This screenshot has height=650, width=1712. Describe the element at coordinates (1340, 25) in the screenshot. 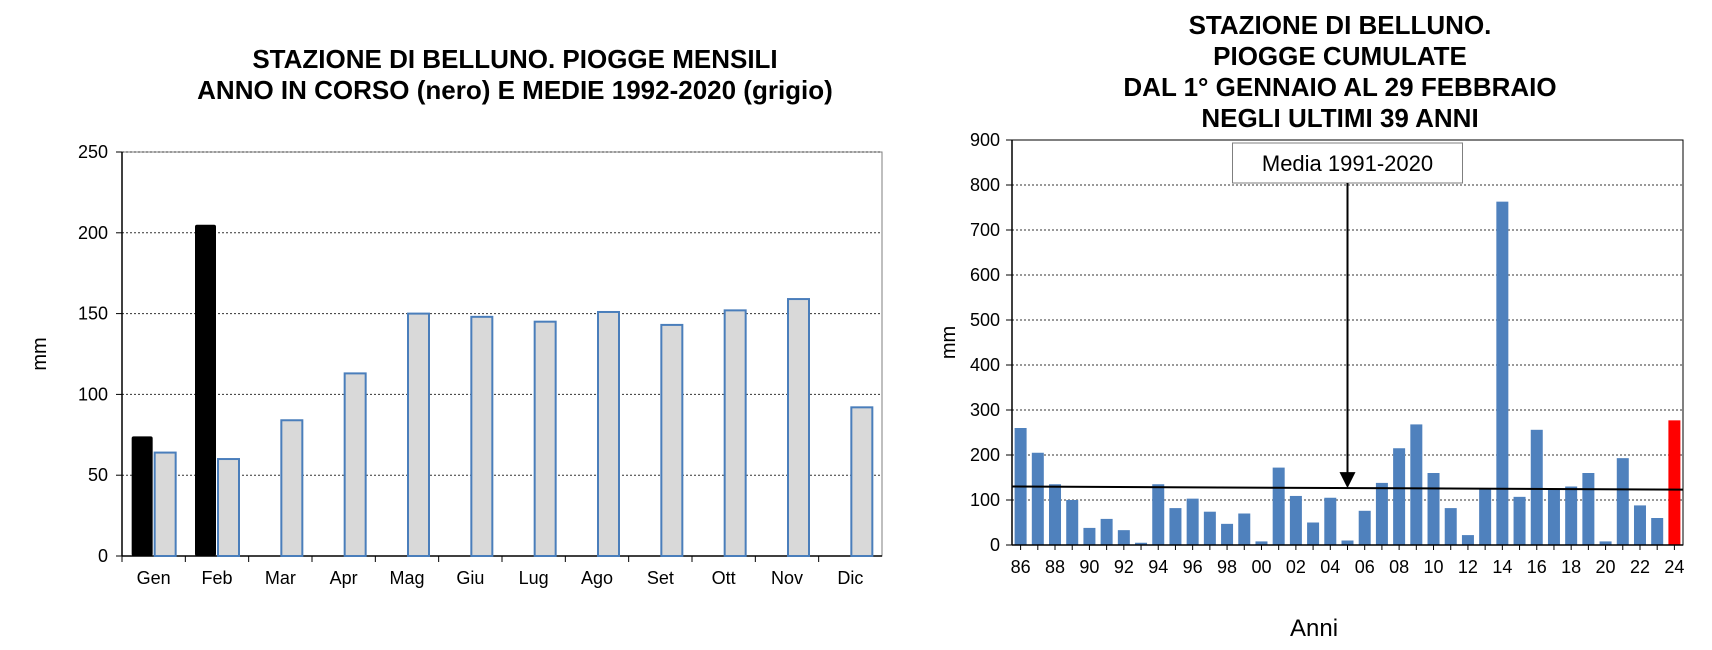

I see `right-title-line-1: STAZIONE DI BELLUNO.` at that location.